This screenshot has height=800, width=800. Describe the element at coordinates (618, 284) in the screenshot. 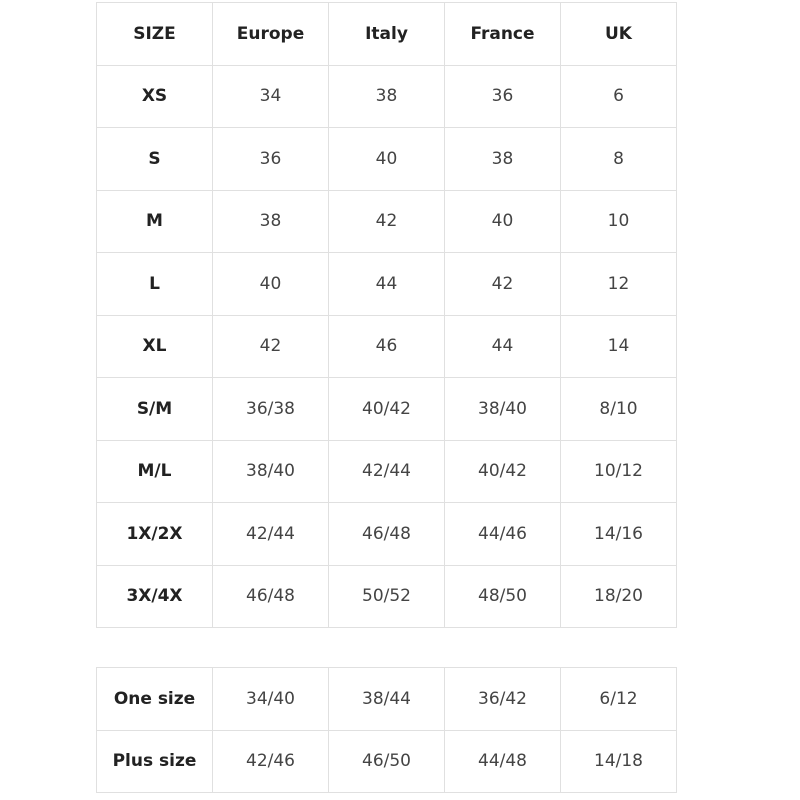

I see `size-value-cell: 12` at that location.